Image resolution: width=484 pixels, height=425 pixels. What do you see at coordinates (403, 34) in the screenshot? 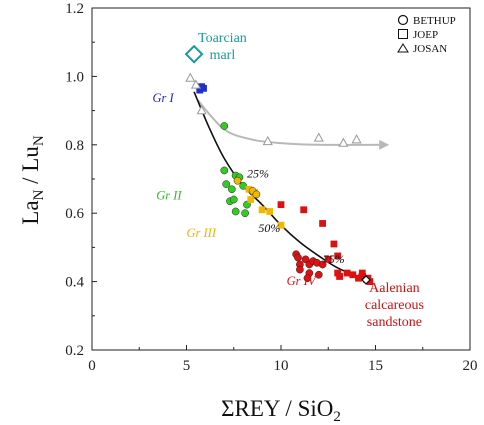
I see `legend-square-marker` at bounding box center [403, 34].